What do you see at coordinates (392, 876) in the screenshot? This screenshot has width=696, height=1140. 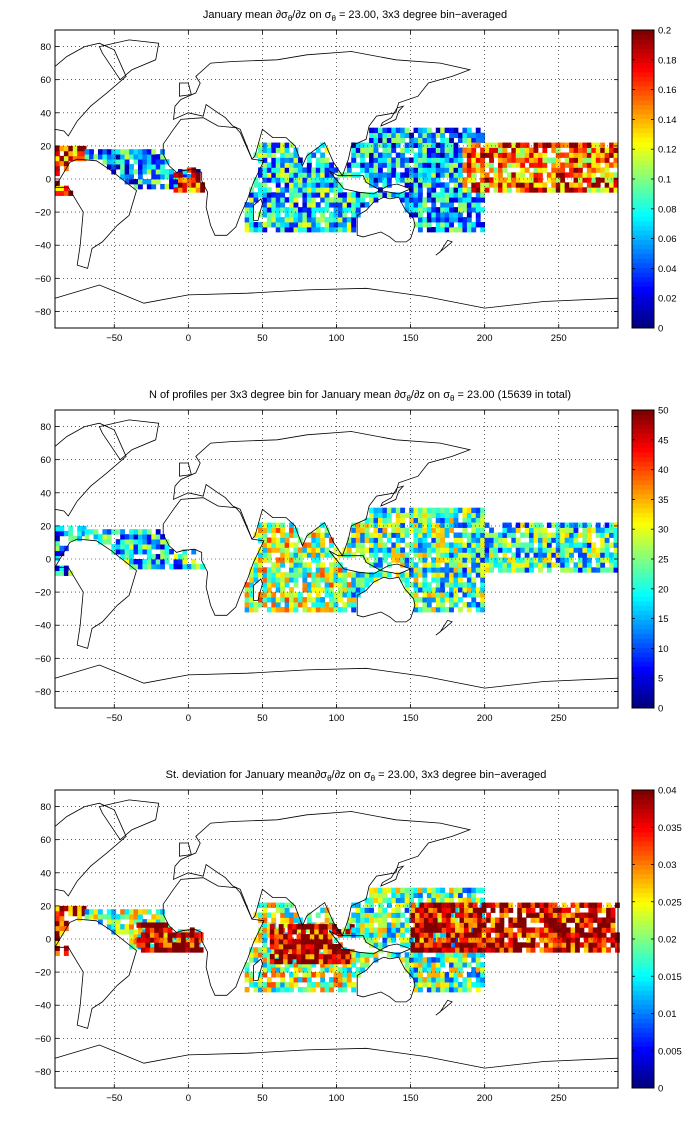 I see `coastline-japan` at bounding box center [392, 876].